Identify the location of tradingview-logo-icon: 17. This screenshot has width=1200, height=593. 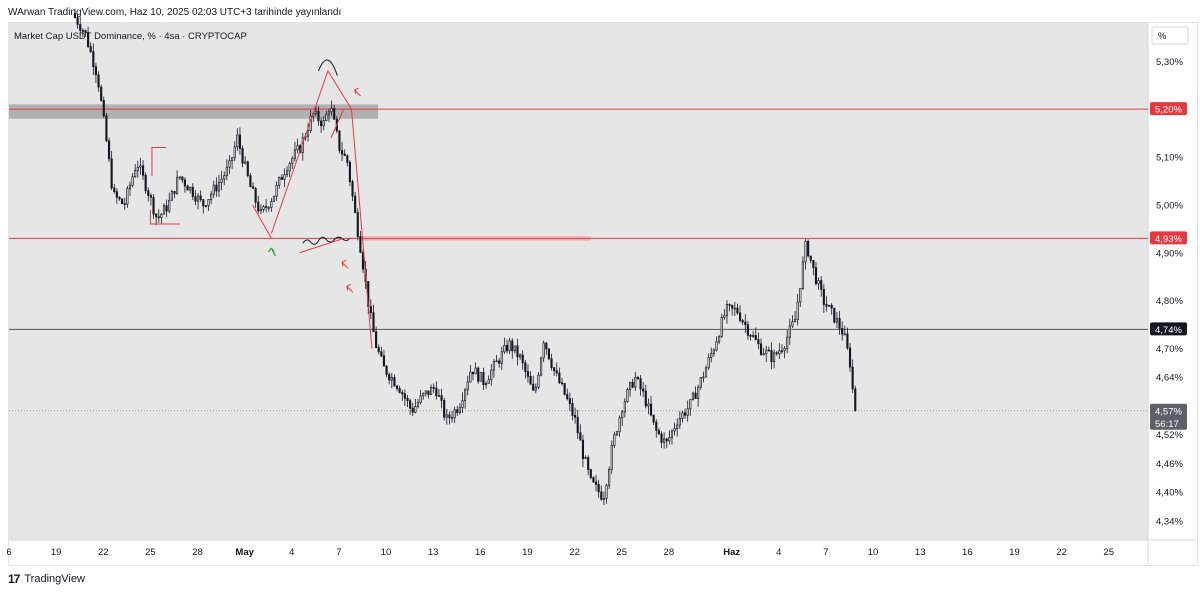
(14, 579).